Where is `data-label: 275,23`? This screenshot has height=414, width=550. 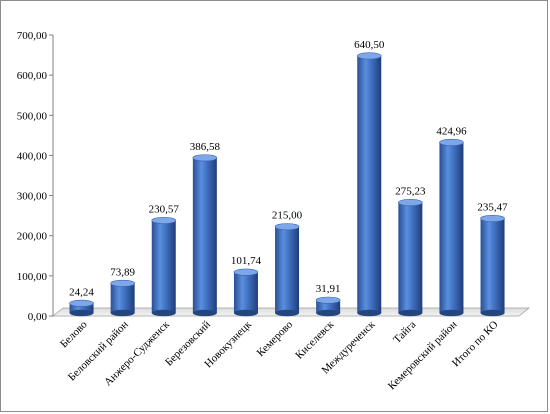
data-label: 275,23 is located at coordinates (410, 192).